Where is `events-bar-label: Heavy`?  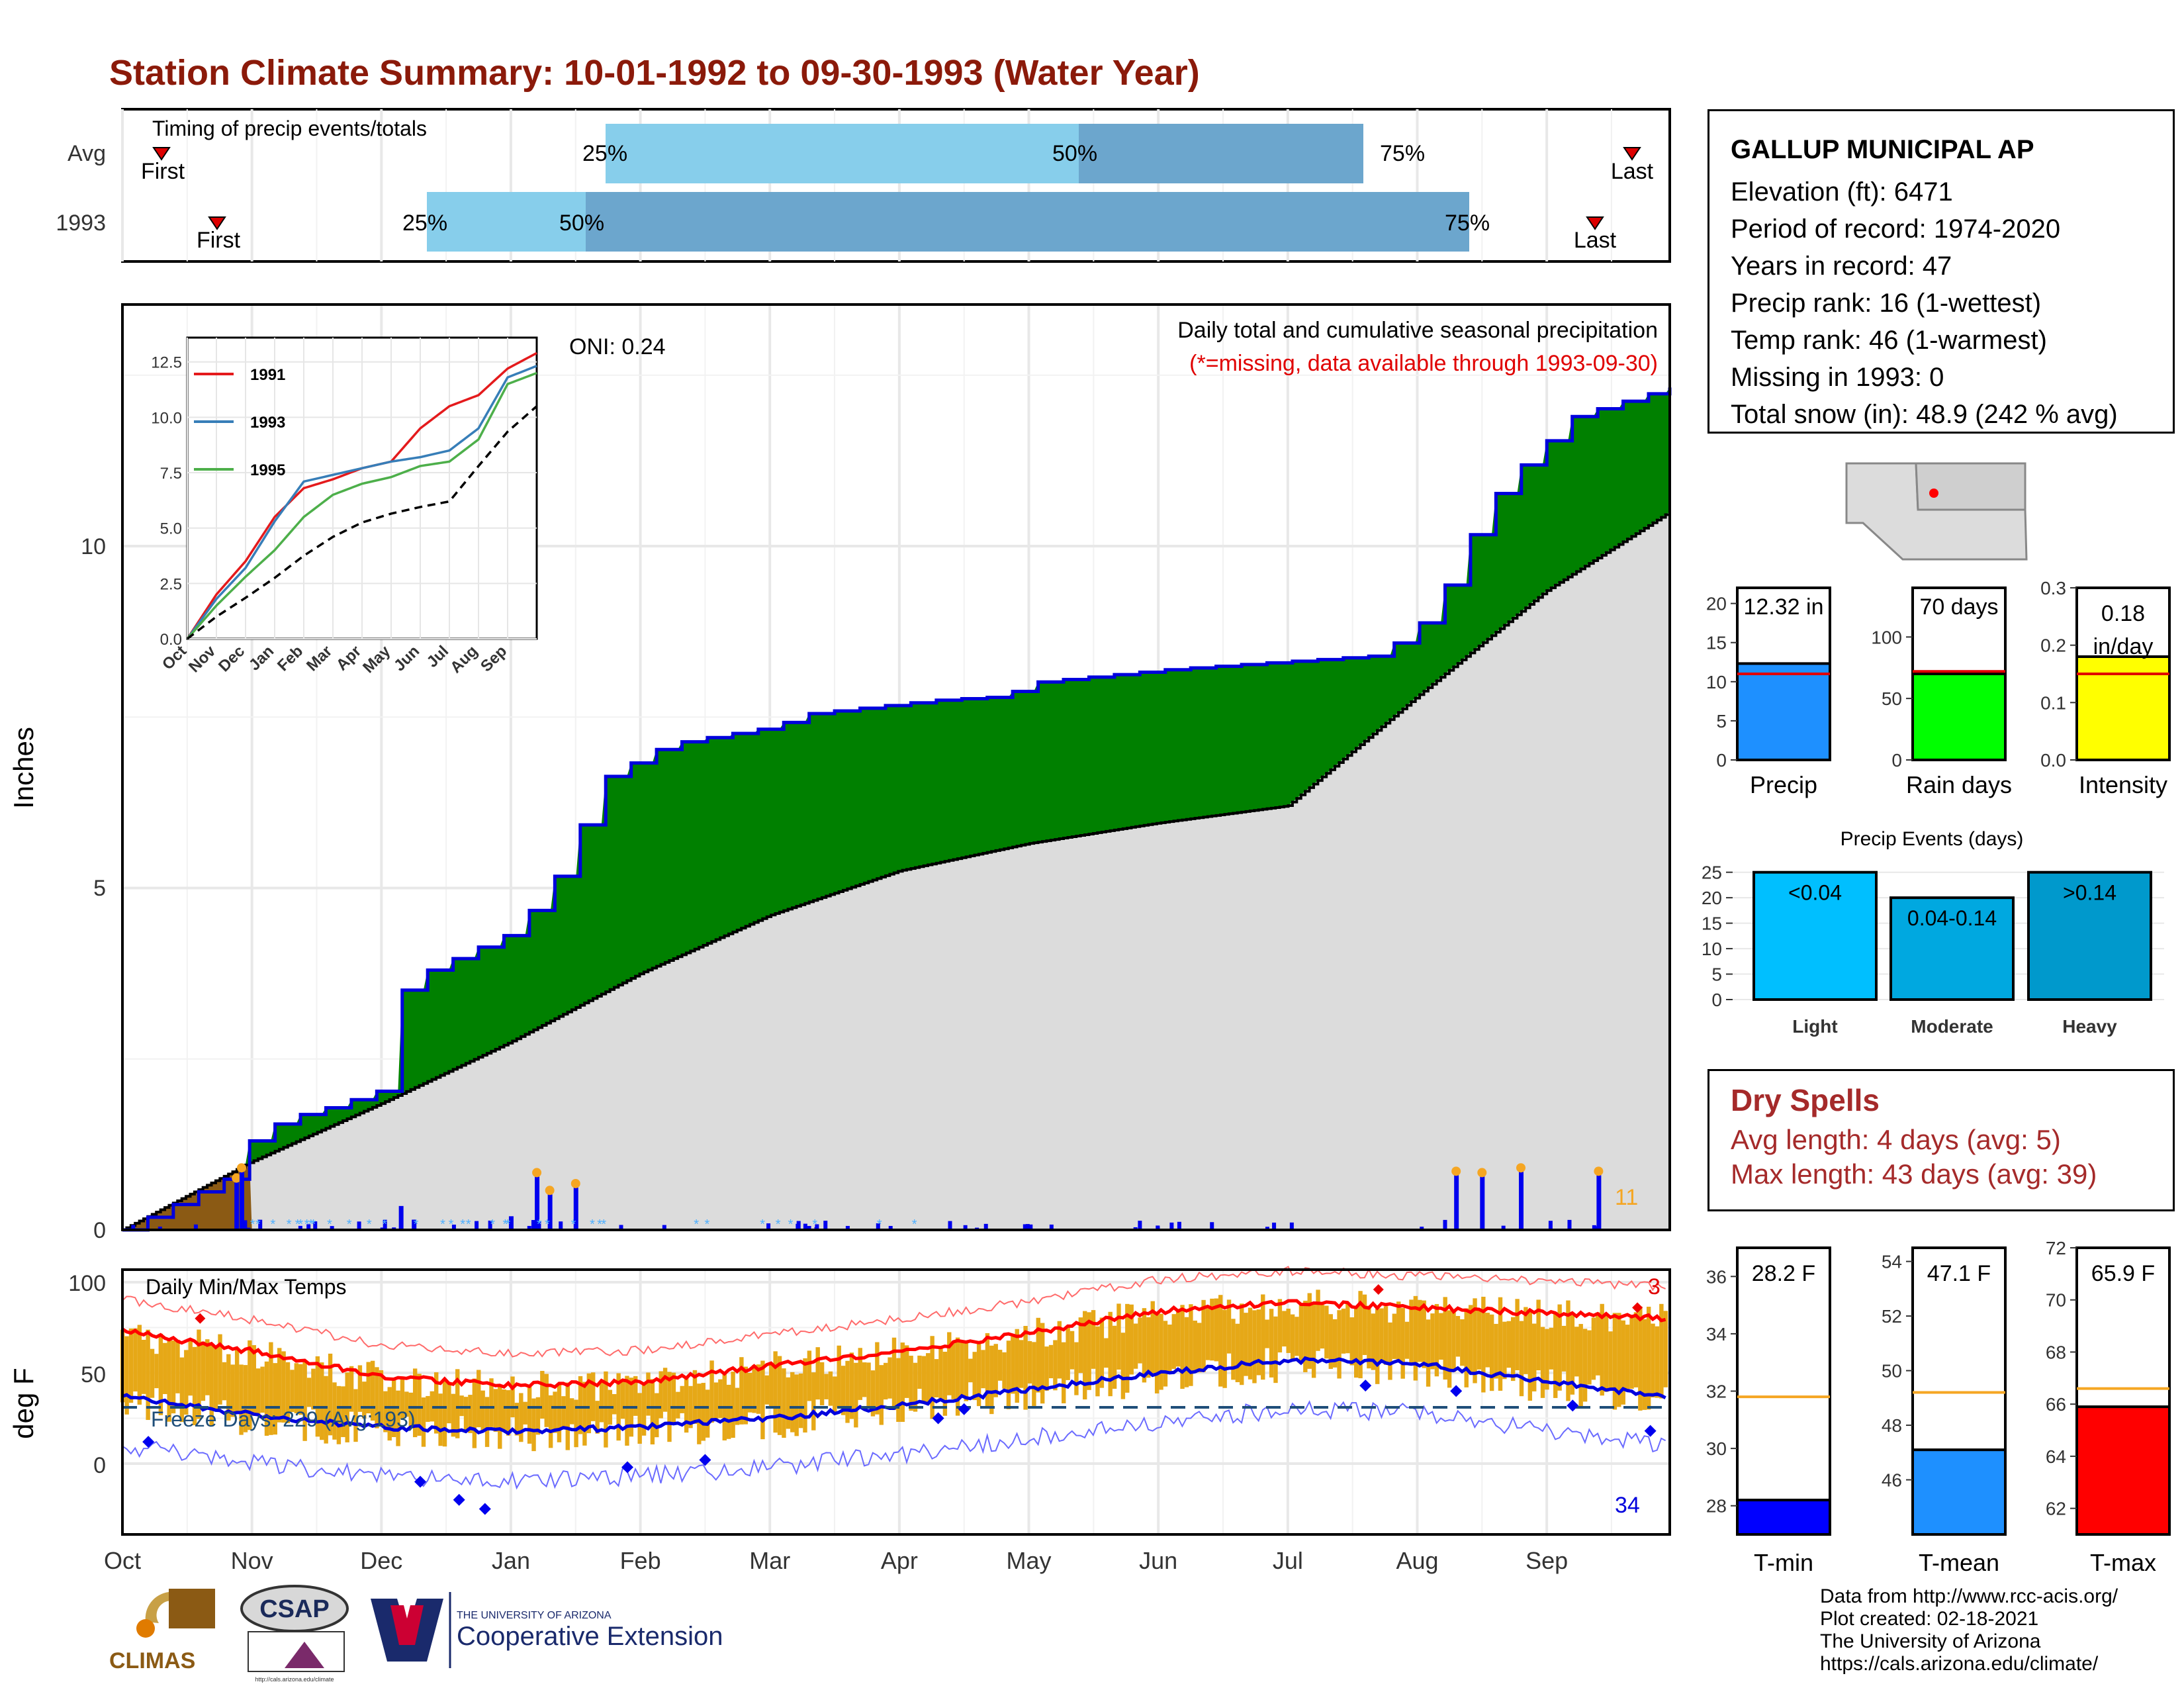 events-bar-label: Heavy is located at coordinates (2089, 1026).